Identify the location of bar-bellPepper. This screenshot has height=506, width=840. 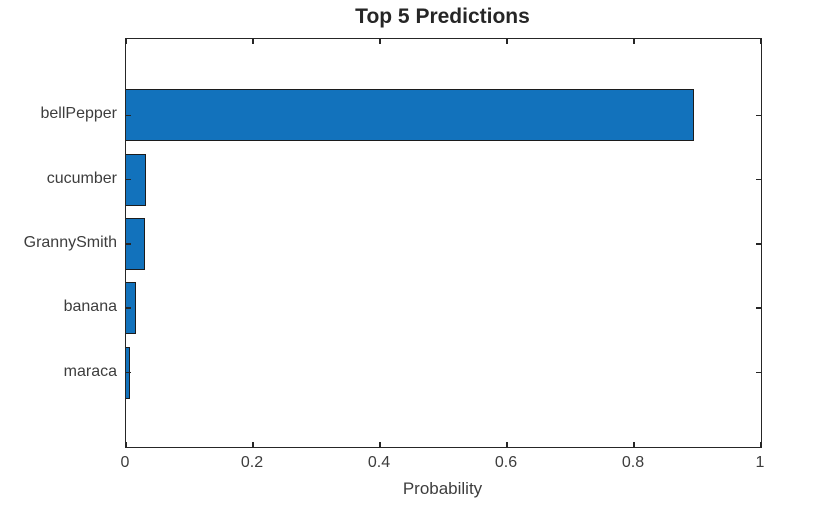
(410, 115).